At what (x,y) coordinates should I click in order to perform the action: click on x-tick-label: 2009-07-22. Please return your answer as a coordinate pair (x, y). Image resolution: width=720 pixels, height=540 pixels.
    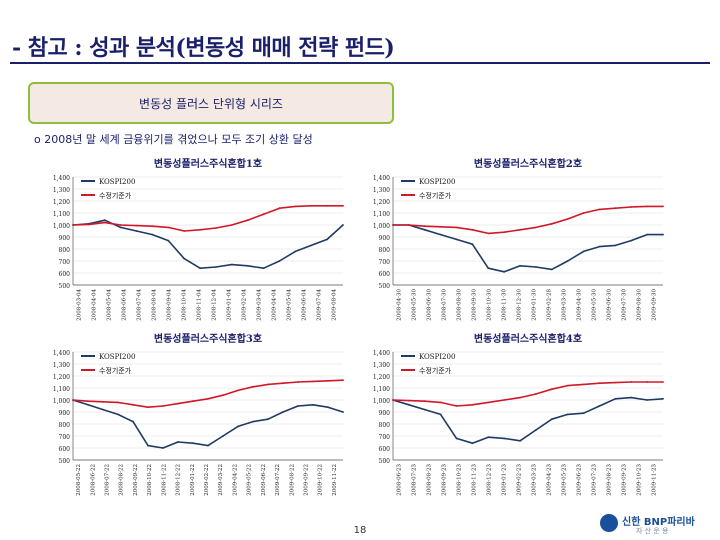
    Looking at the image, I should click on (278, 480).